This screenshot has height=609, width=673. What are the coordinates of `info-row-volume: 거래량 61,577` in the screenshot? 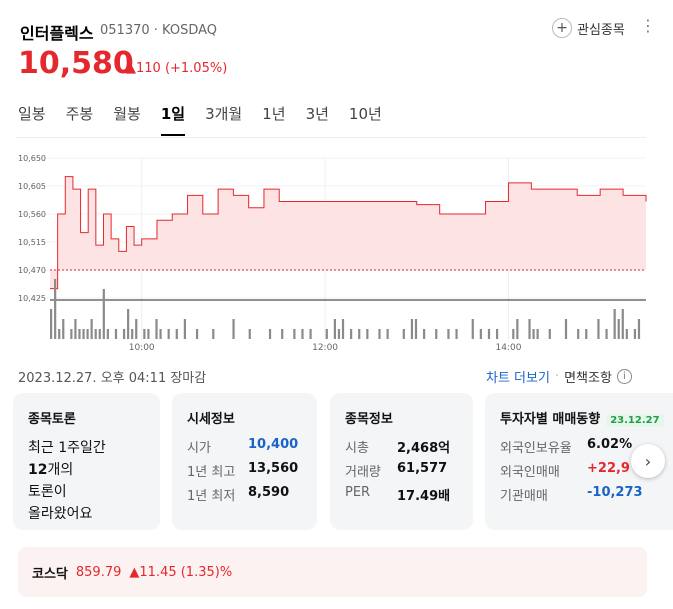 It's located at (401, 470).